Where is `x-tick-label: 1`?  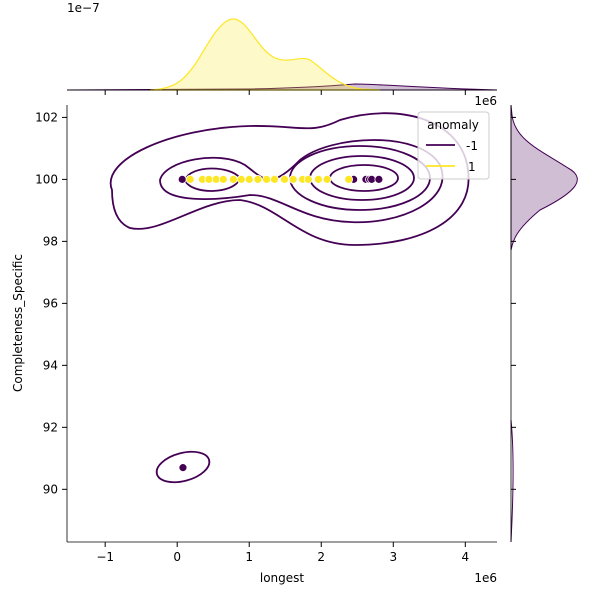
x-tick-label: 1 is located at coordinates (249, 557).